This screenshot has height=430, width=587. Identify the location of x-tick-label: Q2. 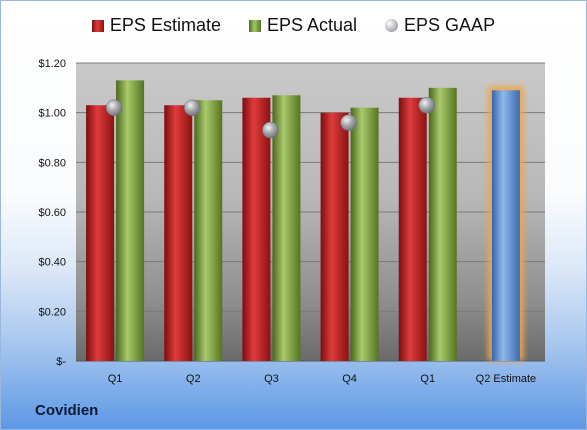
(193, 379).